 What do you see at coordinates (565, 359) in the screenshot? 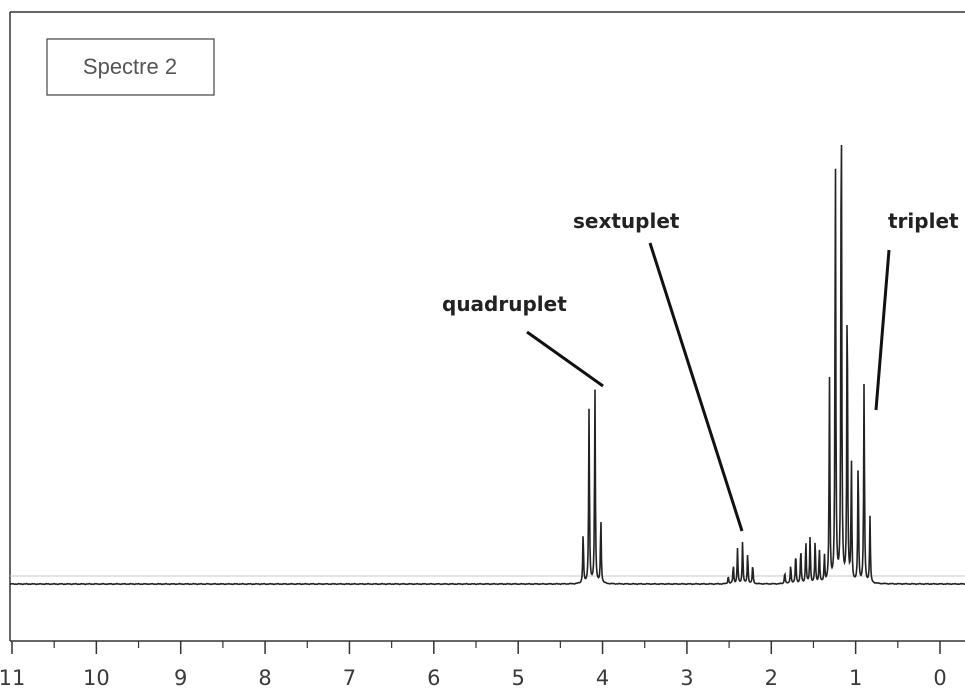
I see `annotation-quadruplet-pointer` at bounding box center [565, 359].